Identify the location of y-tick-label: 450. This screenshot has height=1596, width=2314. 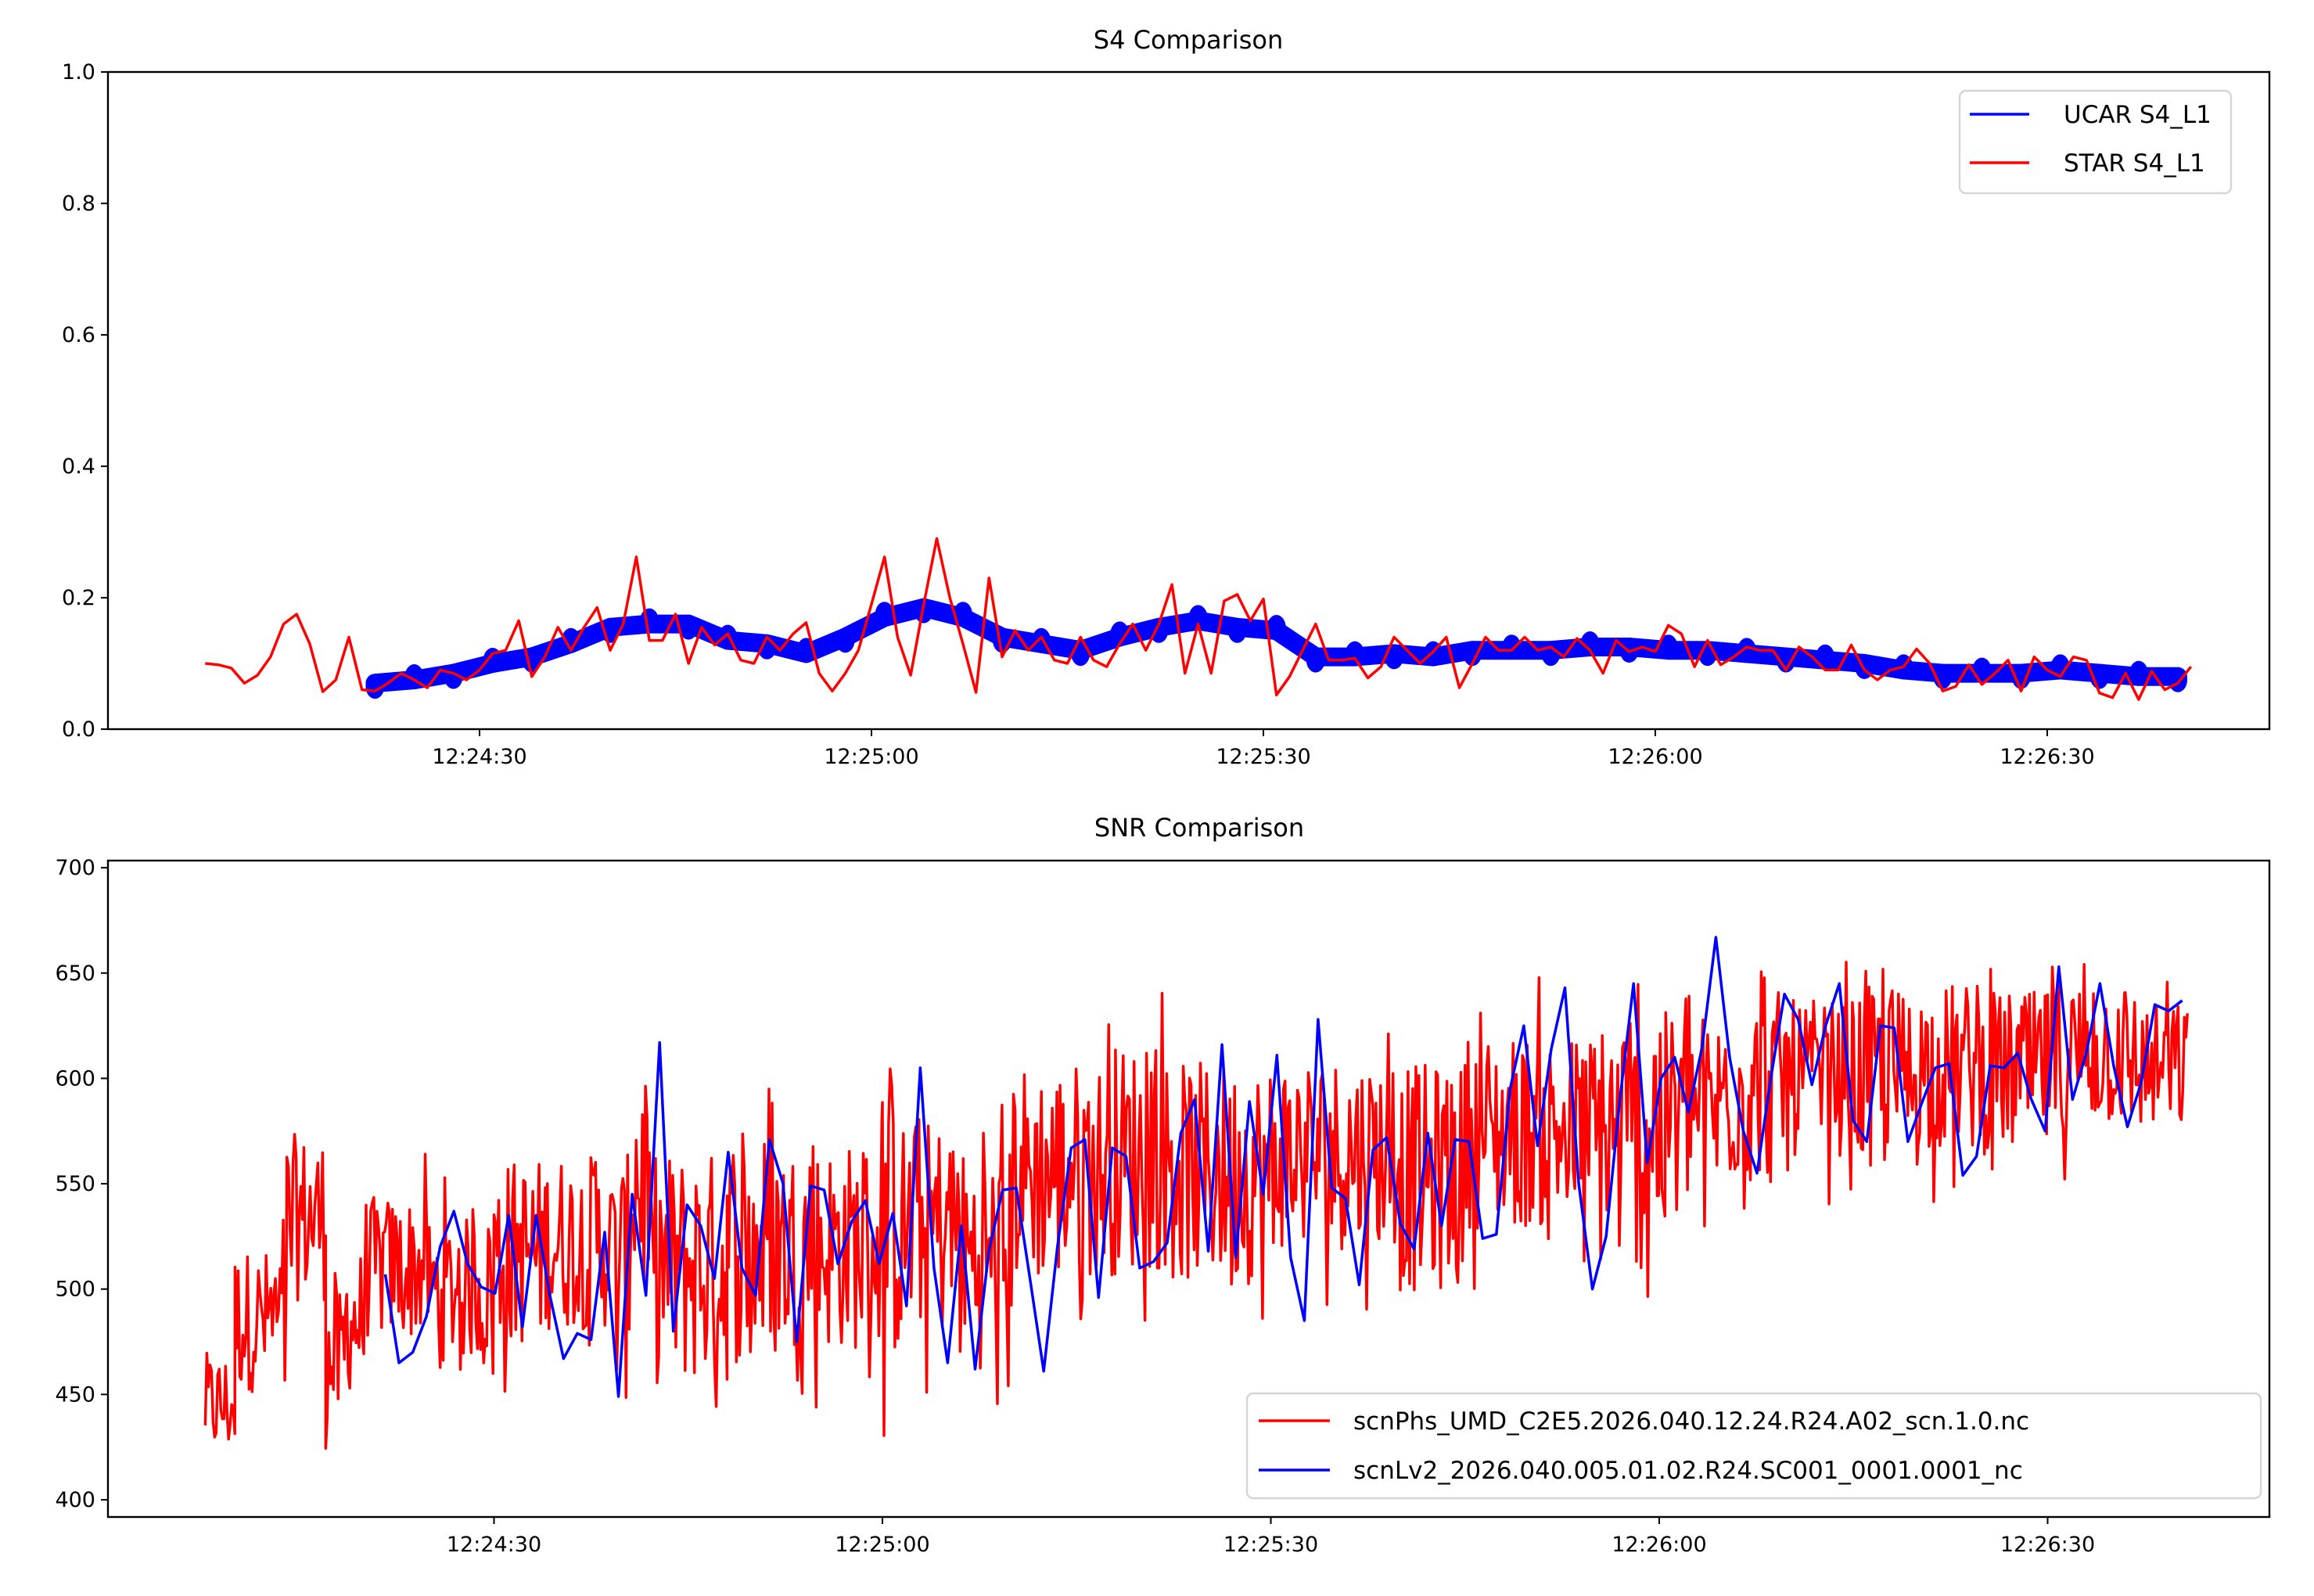
(75, 1394).